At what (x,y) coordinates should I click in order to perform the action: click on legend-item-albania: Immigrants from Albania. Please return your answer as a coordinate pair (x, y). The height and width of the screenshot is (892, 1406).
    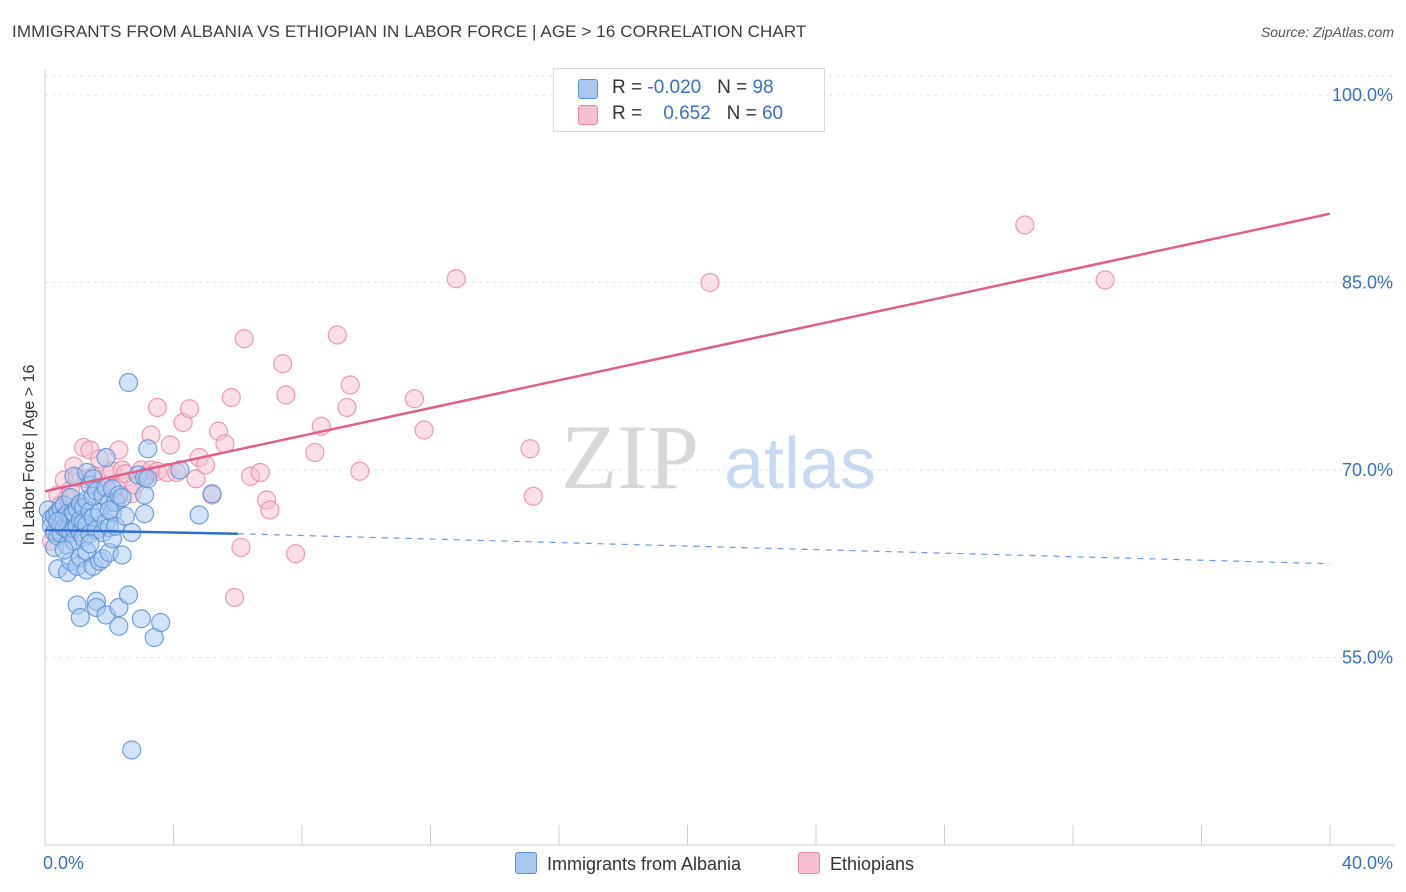
    Looking at the image, I should click on (628, 863).